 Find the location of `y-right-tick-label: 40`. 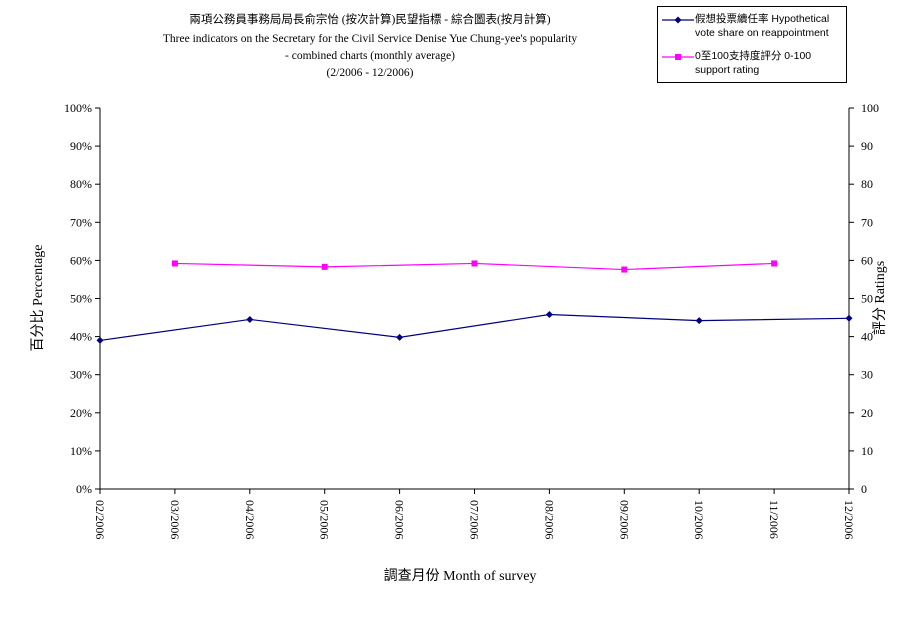

y-right-tick-label: 40 is located at coordinates (867, 337).